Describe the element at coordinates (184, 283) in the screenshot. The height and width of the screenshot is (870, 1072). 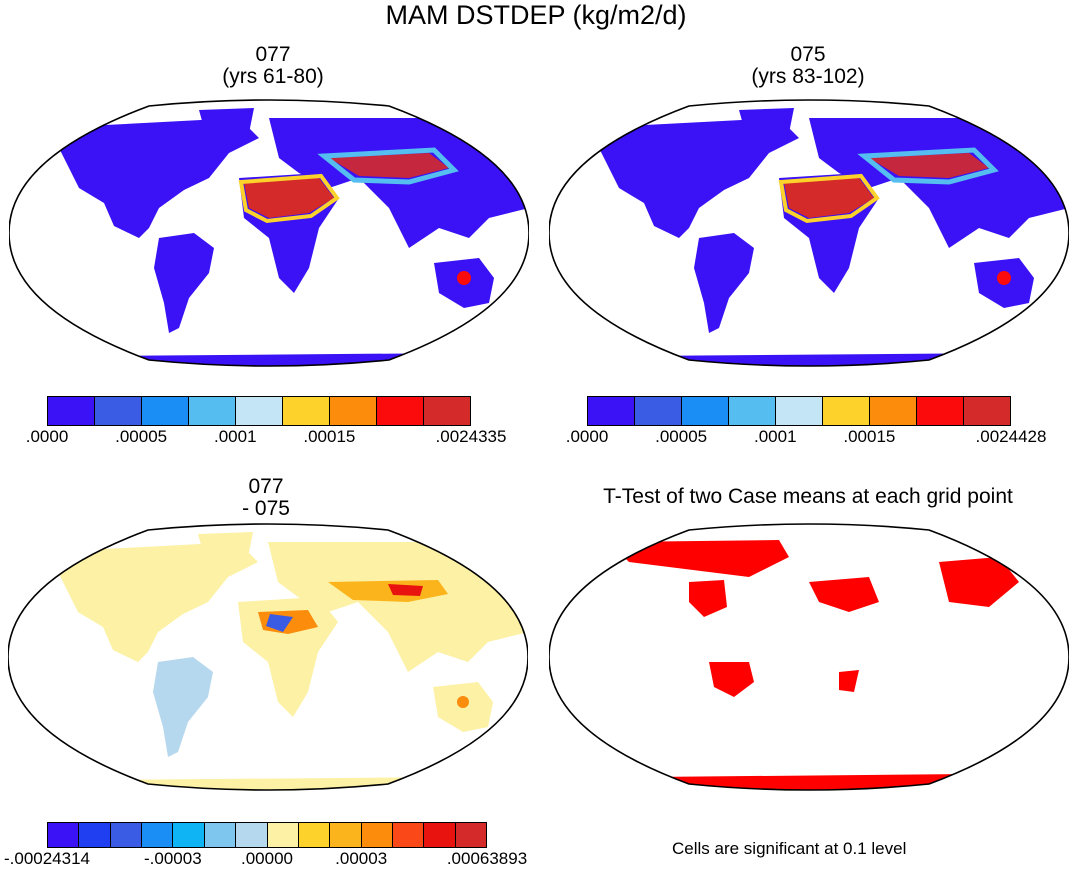
I see `south-america` at that location.